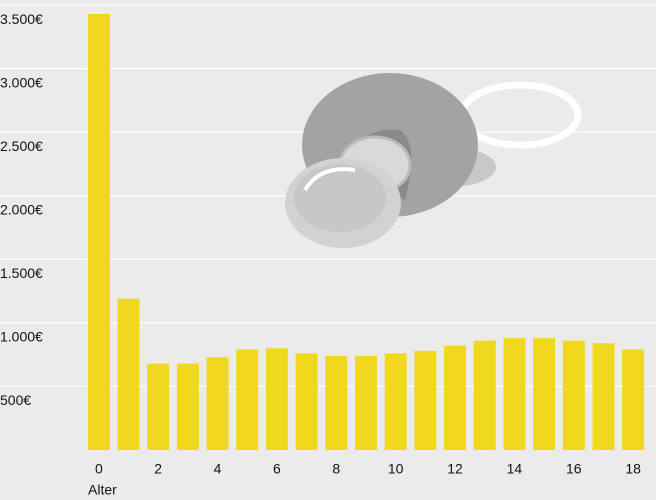 The height and width of the screenshot is (500, 656). Describe the element at coordinates (277, 469) in the screenshot. I see `x-tick-label: 6` at that location.